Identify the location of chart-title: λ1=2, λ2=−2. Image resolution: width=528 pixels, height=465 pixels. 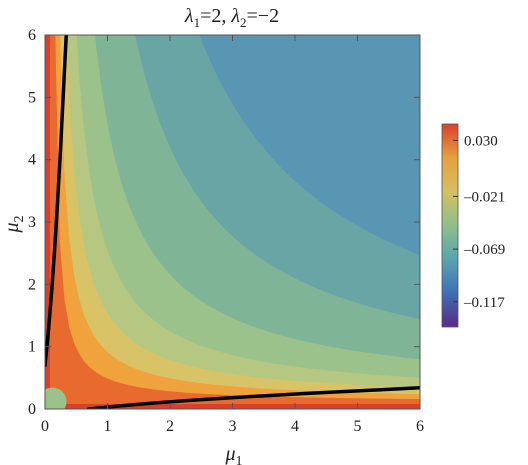
(231, 17).